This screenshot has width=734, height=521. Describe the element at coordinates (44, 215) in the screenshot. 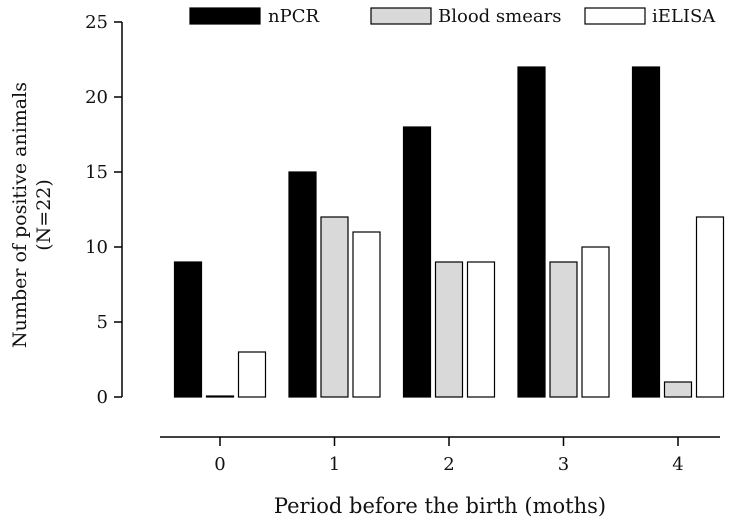

I see `y-axis-subtitle: (N=22)` at that location.